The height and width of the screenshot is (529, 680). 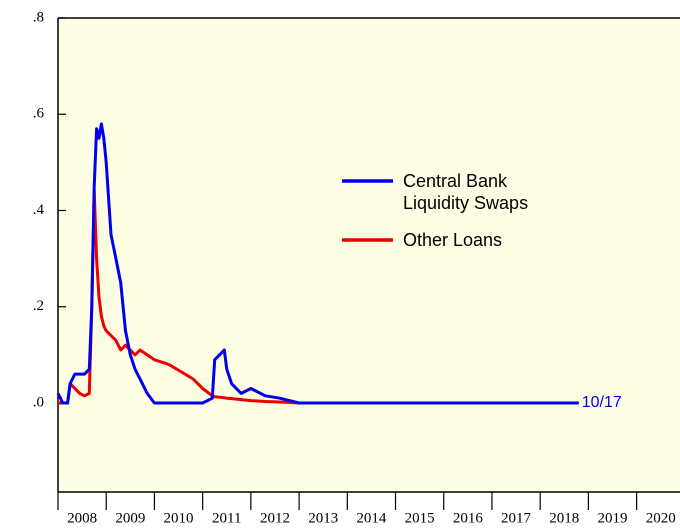 I want to click on y-tick-label: .4, so click(x=39, y=210).